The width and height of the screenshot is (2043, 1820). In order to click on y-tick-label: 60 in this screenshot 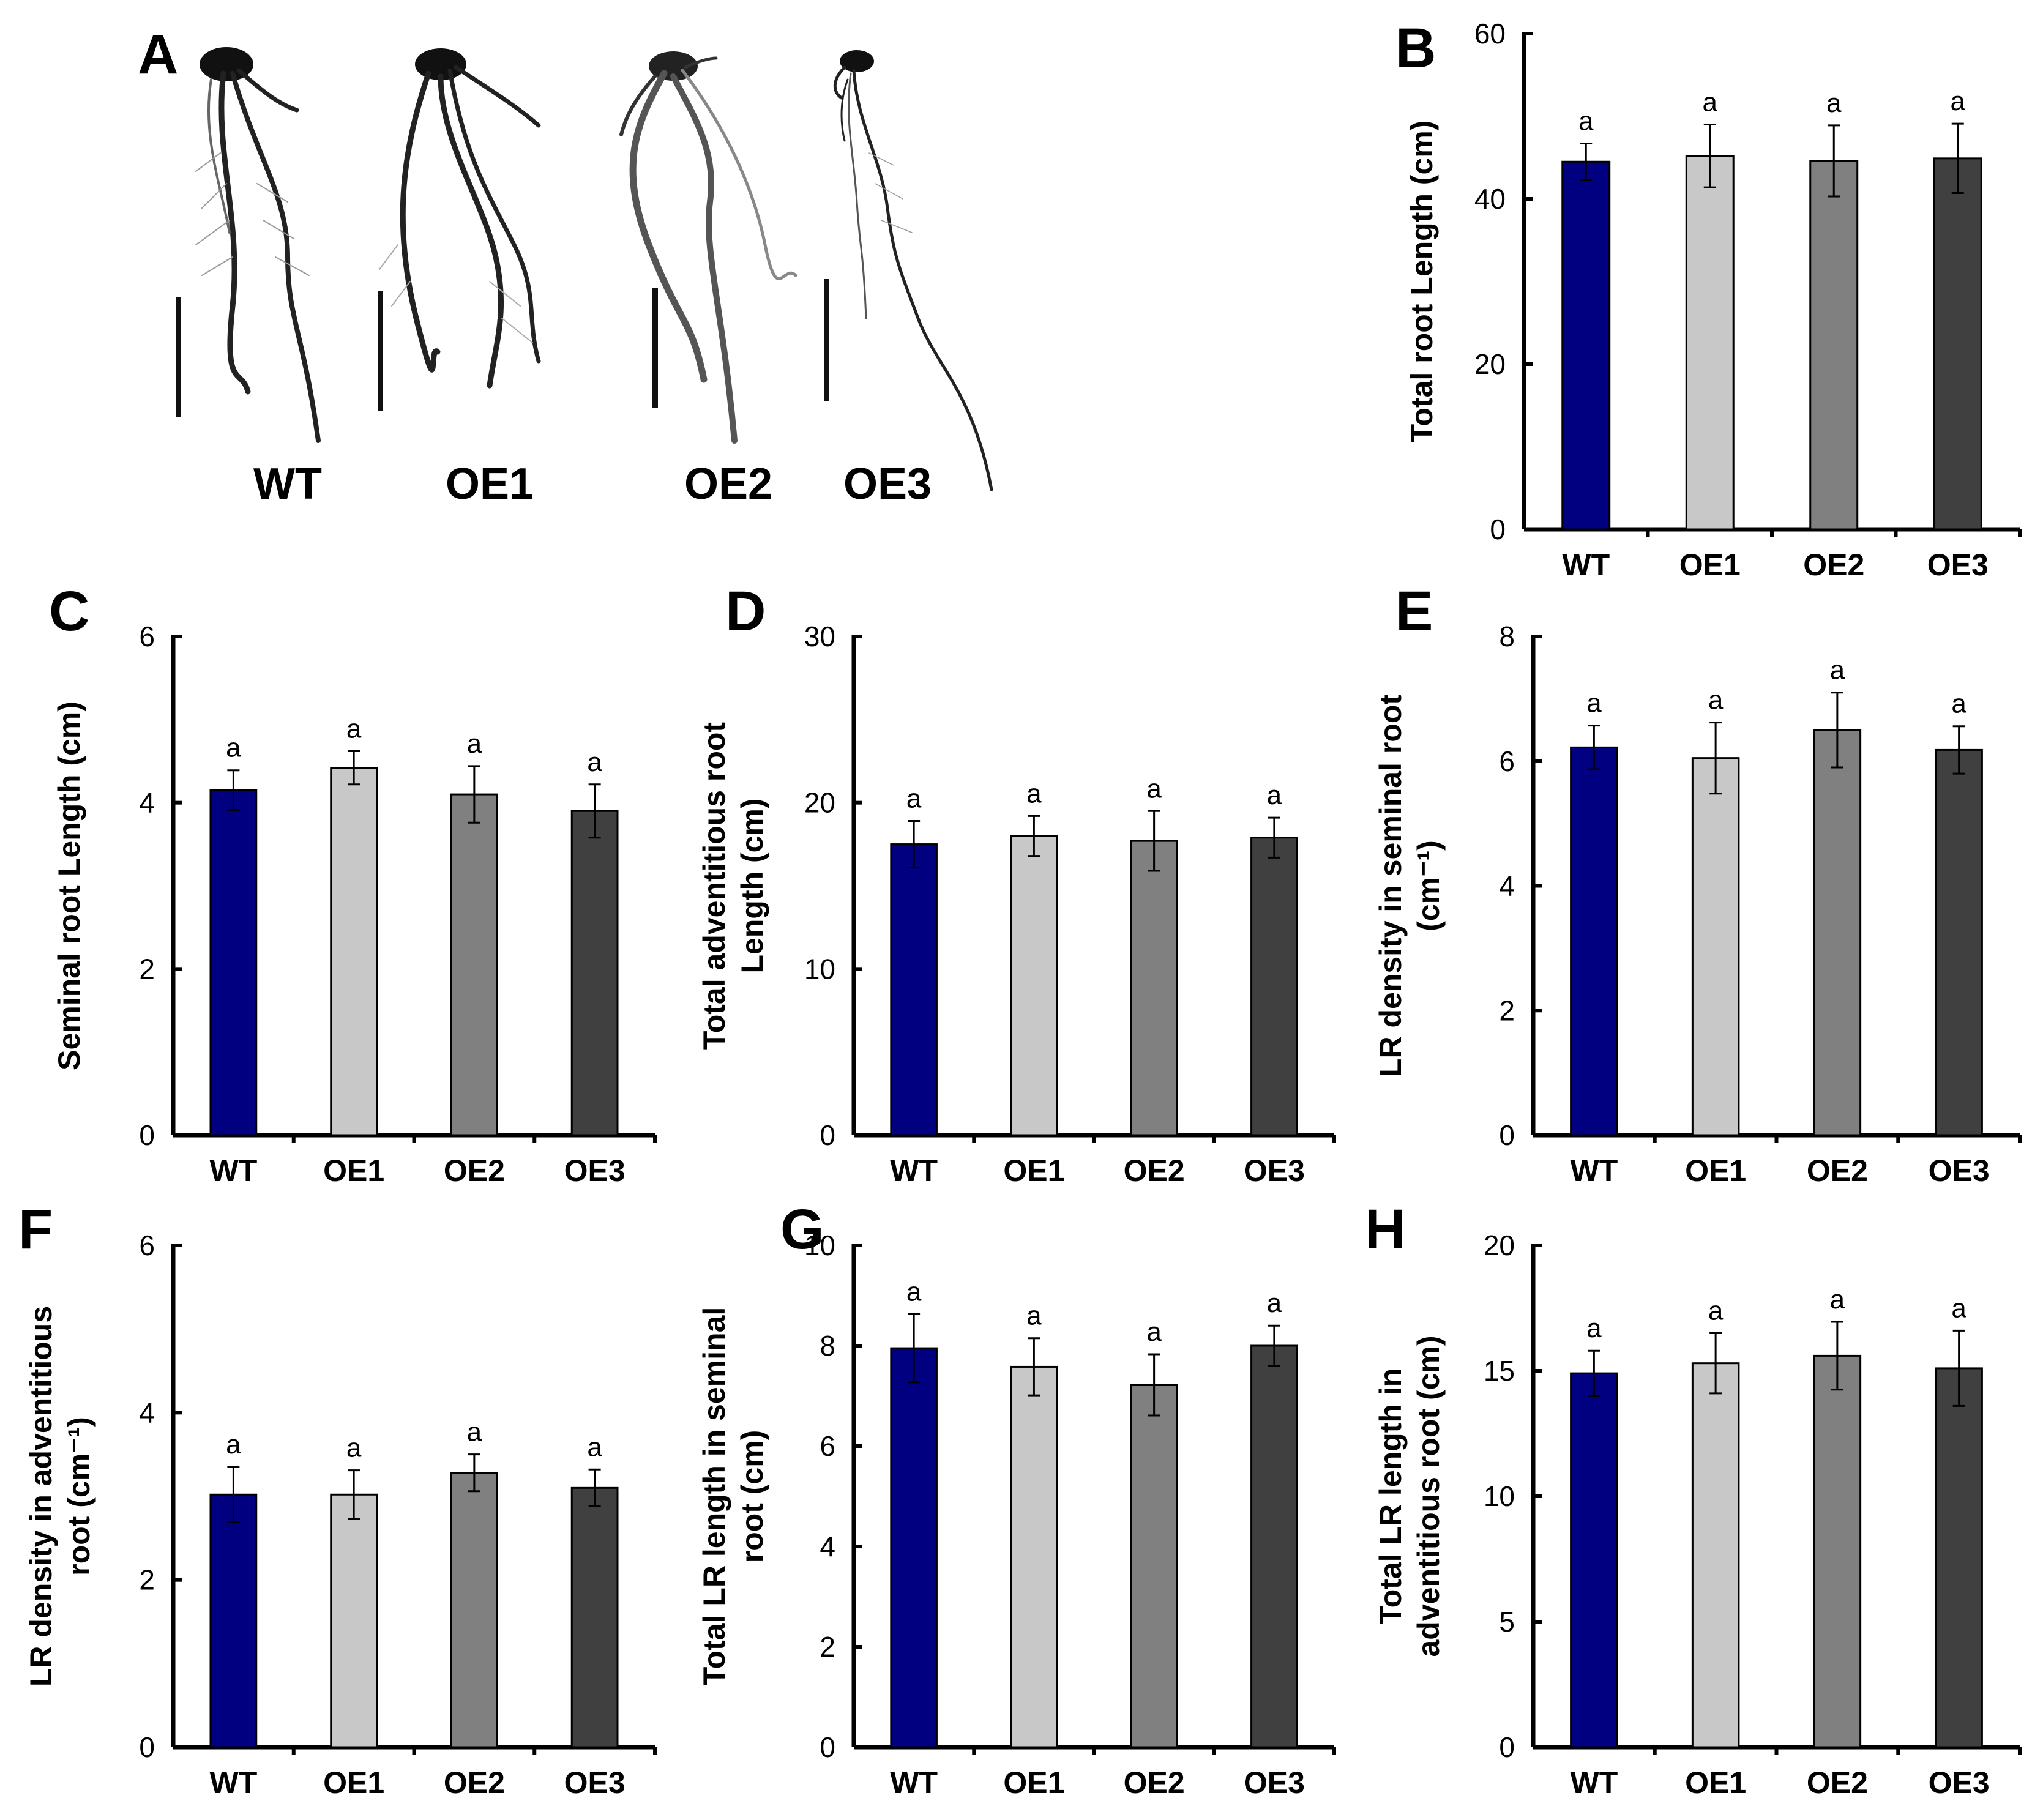, I will do `click(1490, 34)`.